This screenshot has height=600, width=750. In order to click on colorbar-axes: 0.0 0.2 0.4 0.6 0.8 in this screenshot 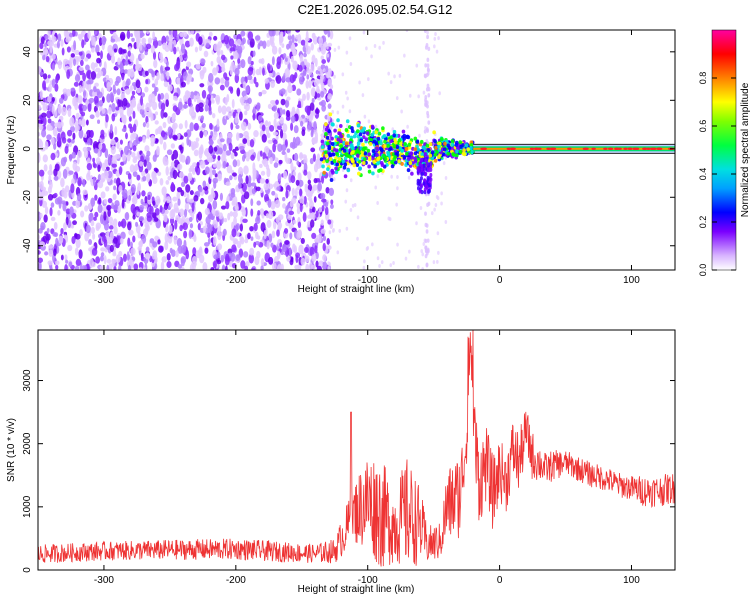, I will do `click(717, 174)`.